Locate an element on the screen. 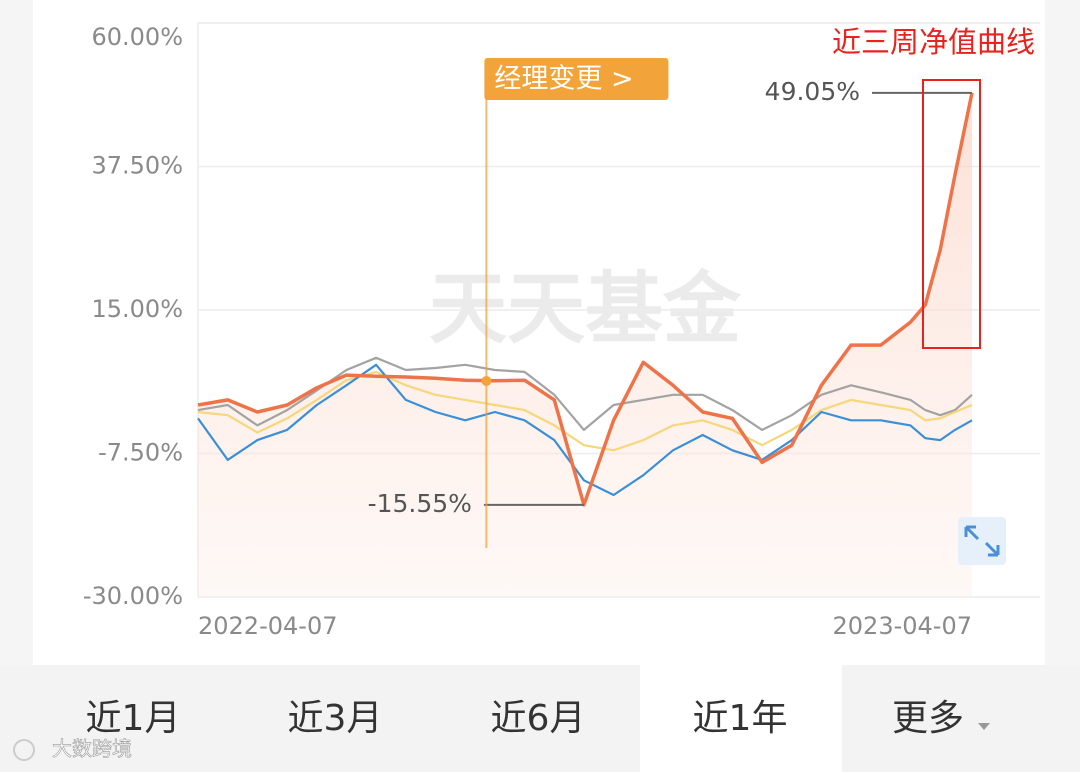  tab: 近3月 is located at coordinates (335, 718).